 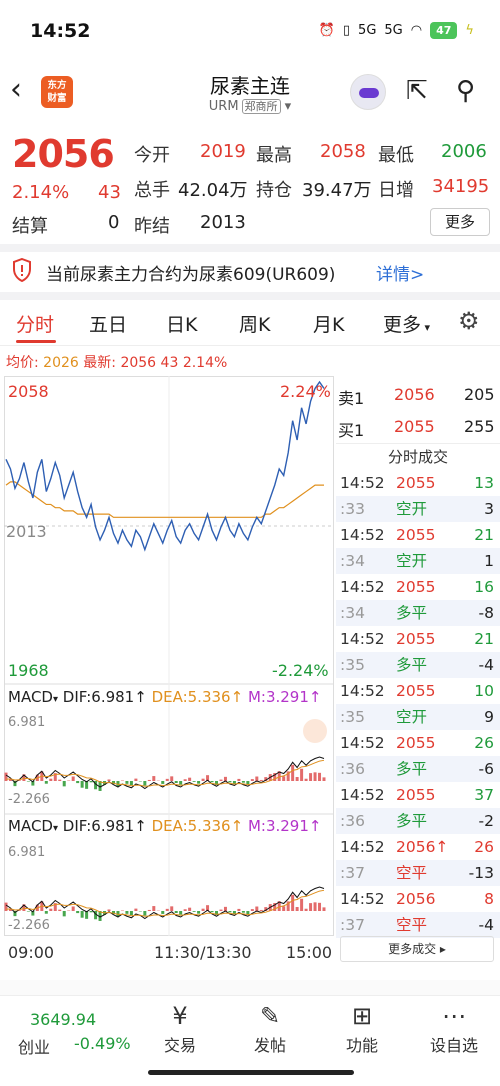 I want to click on trade-volume: 10, so click(x=484, y=691).